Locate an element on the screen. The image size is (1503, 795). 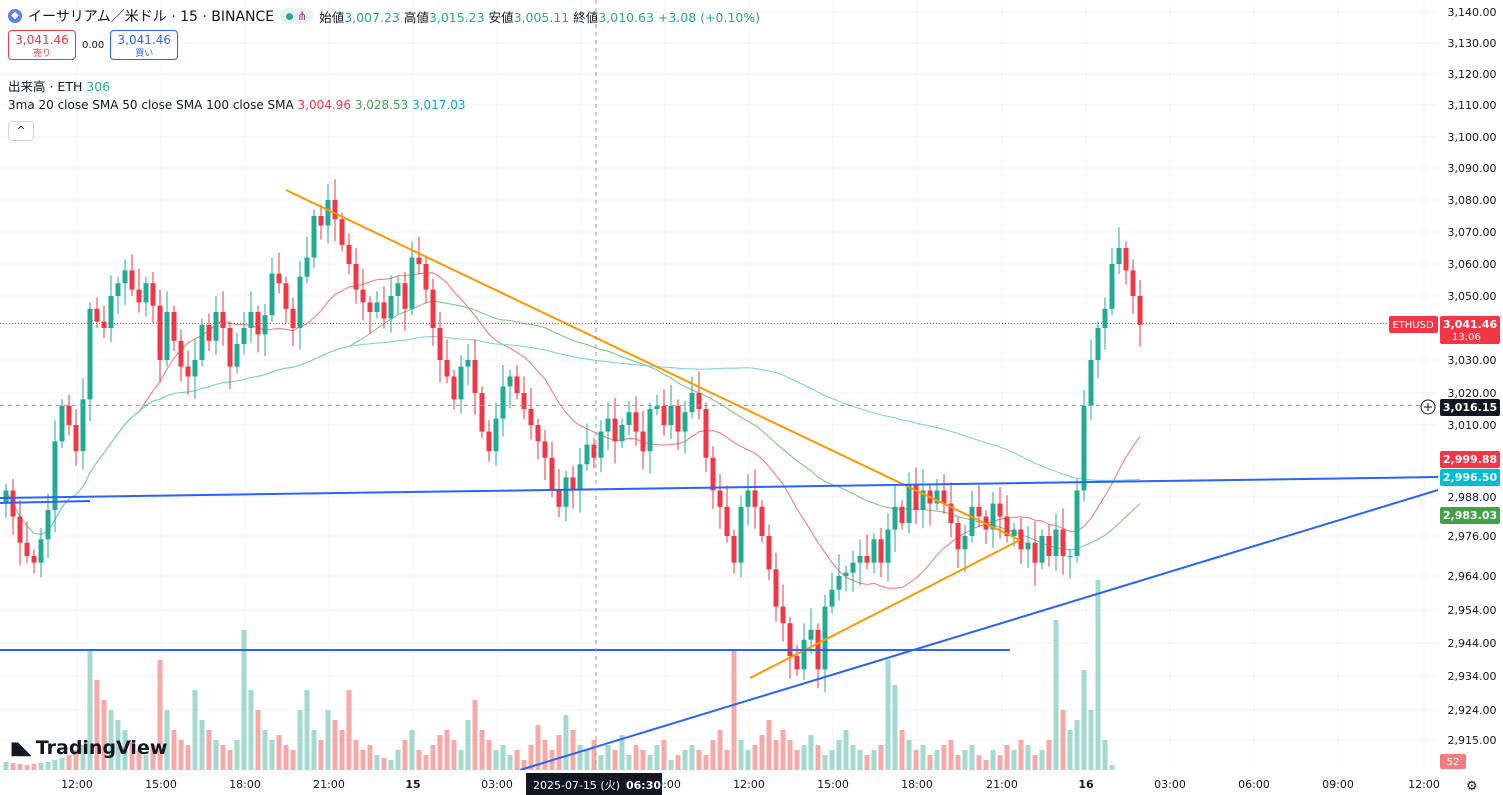
ascending-trendline is located at coordinates (885, 609).